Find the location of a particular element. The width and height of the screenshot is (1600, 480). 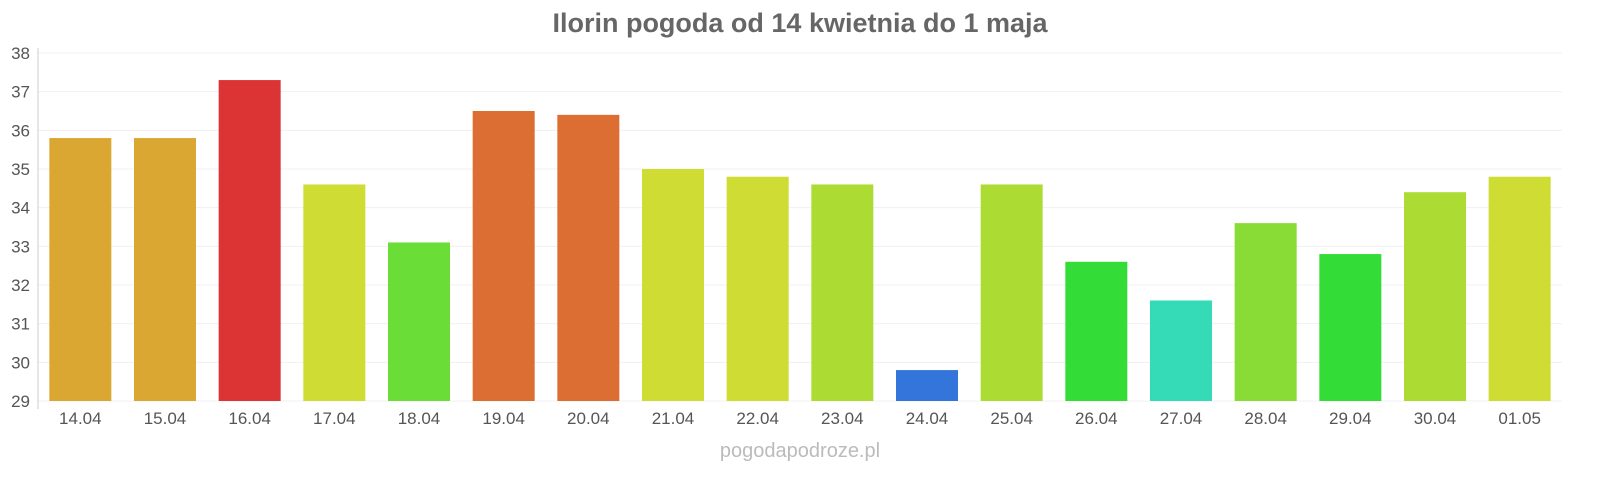

bar-01.05 is located at coordinates (1519, 288).